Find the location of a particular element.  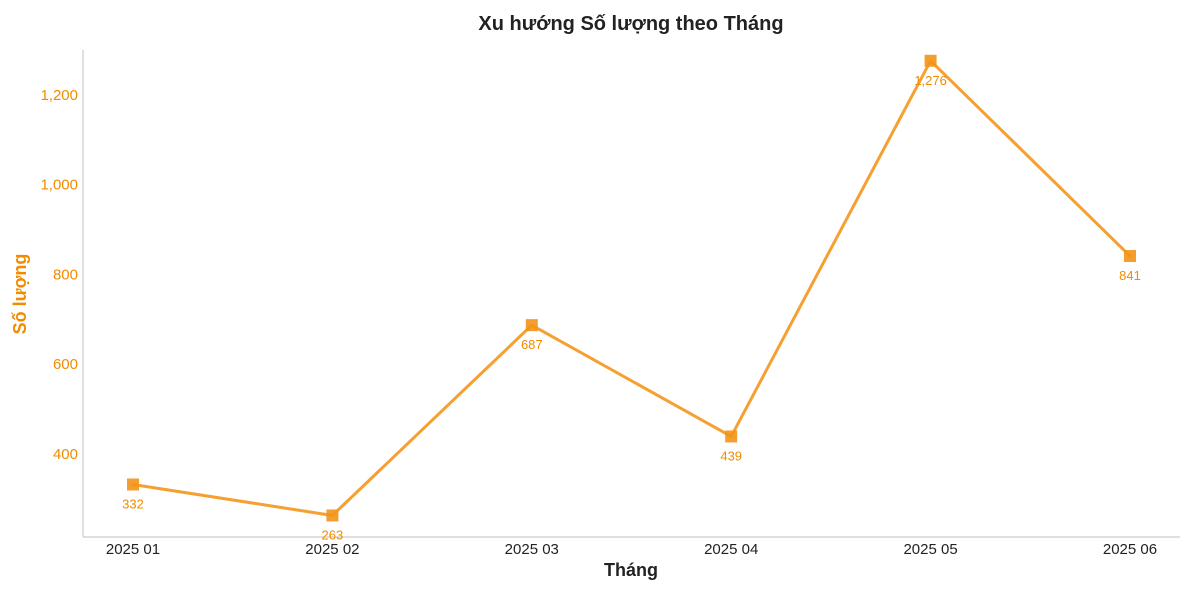

x-tick-label: 2025 04 is located at coordinates (731, 549).